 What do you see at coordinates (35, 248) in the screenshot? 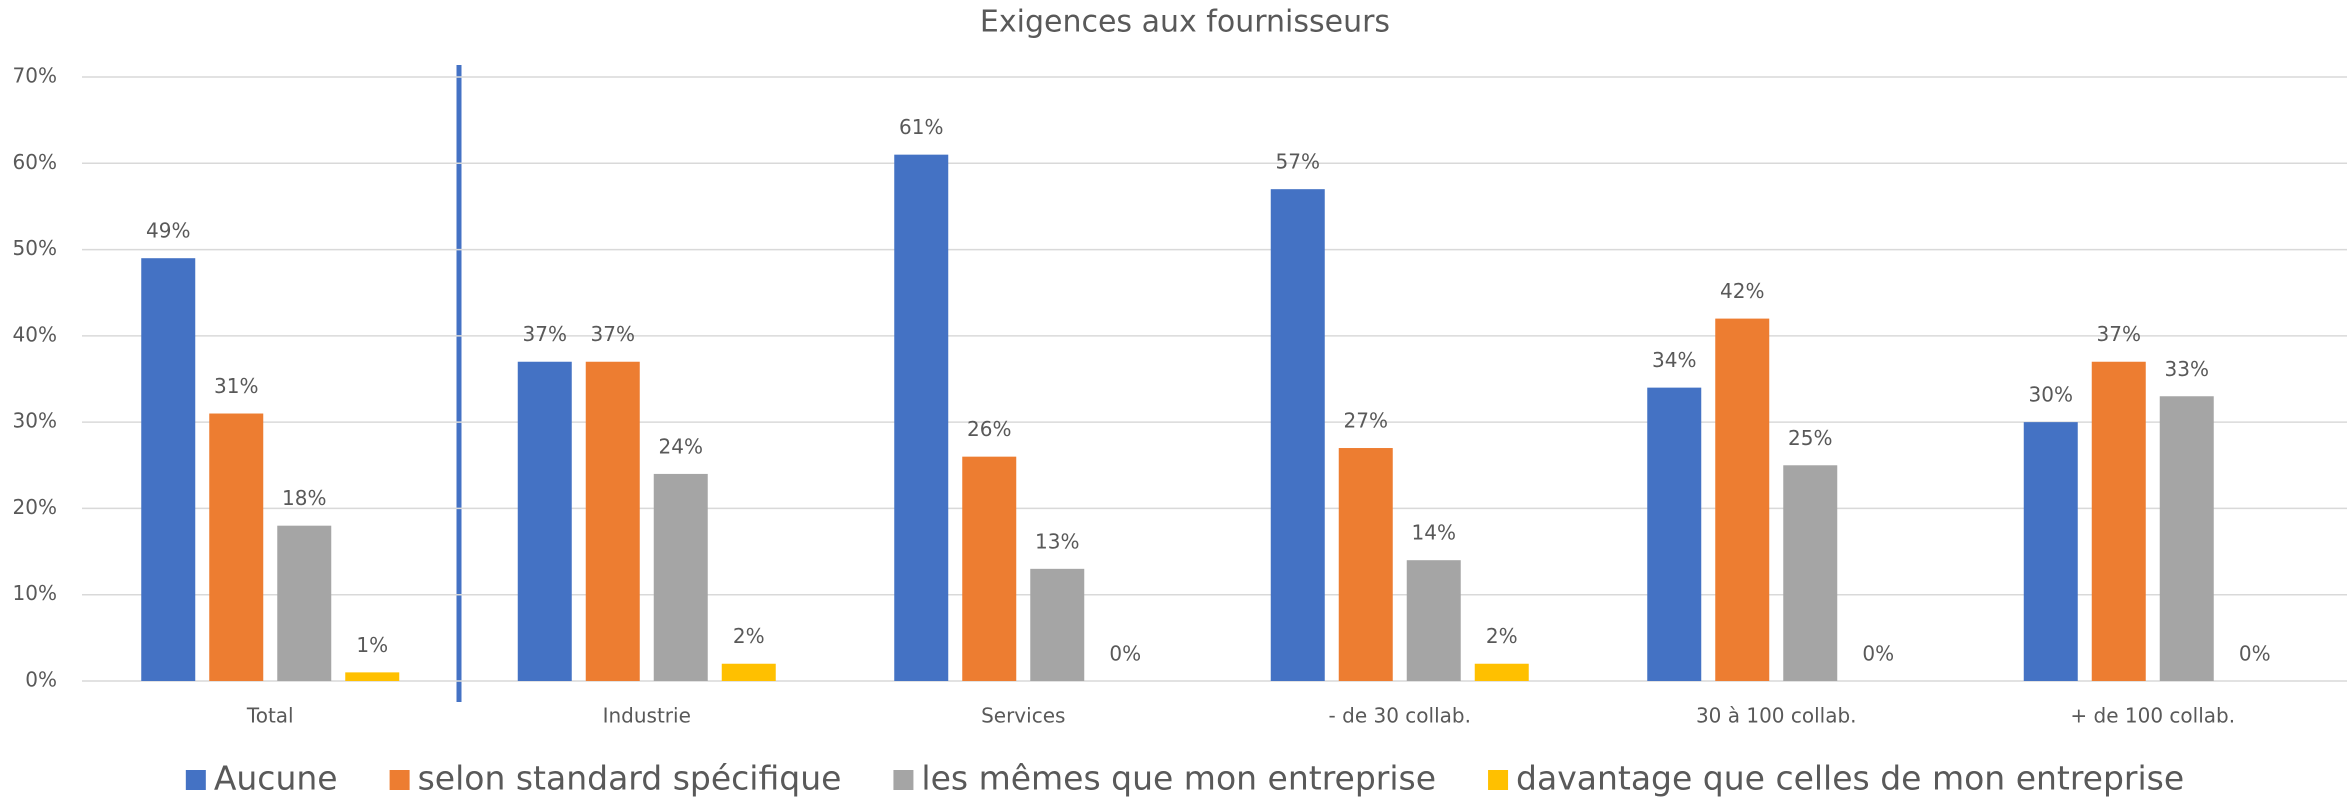
I see `y-tick-label: 50%` at bounding box center [35, 248].